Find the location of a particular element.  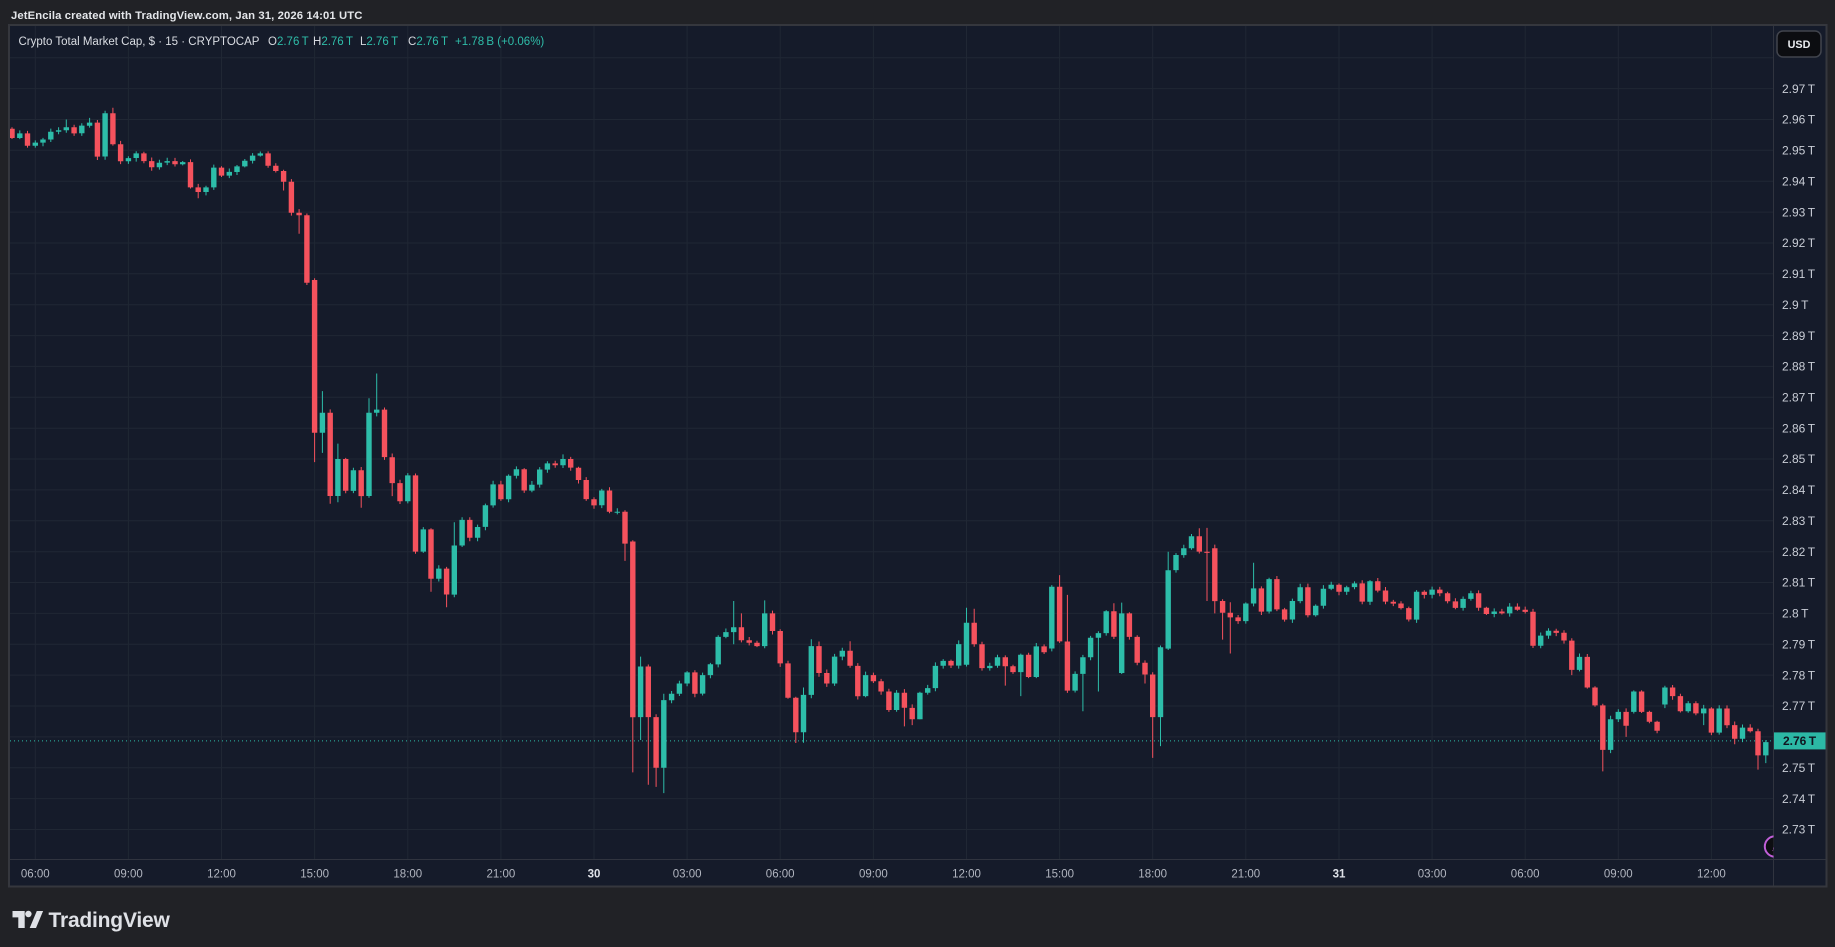

svg-text: 2.94 T is located at coordinates (1799, 181).